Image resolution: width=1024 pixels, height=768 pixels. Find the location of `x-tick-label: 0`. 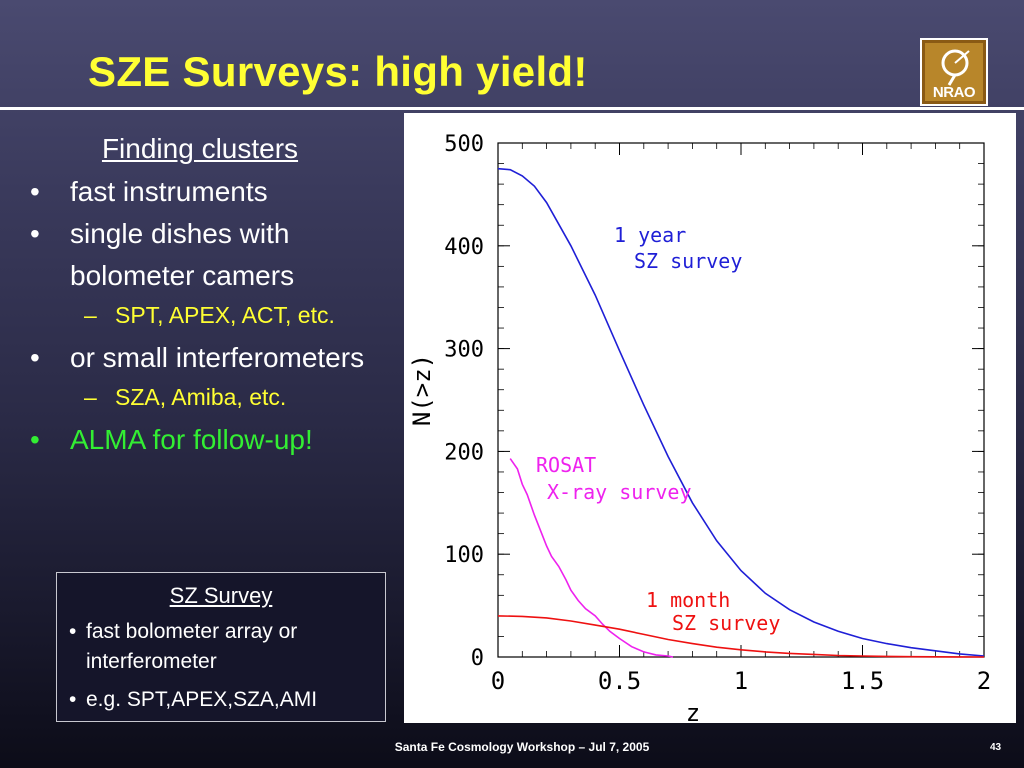

x-tick-label: 0 is located at coordinates (498, 681).